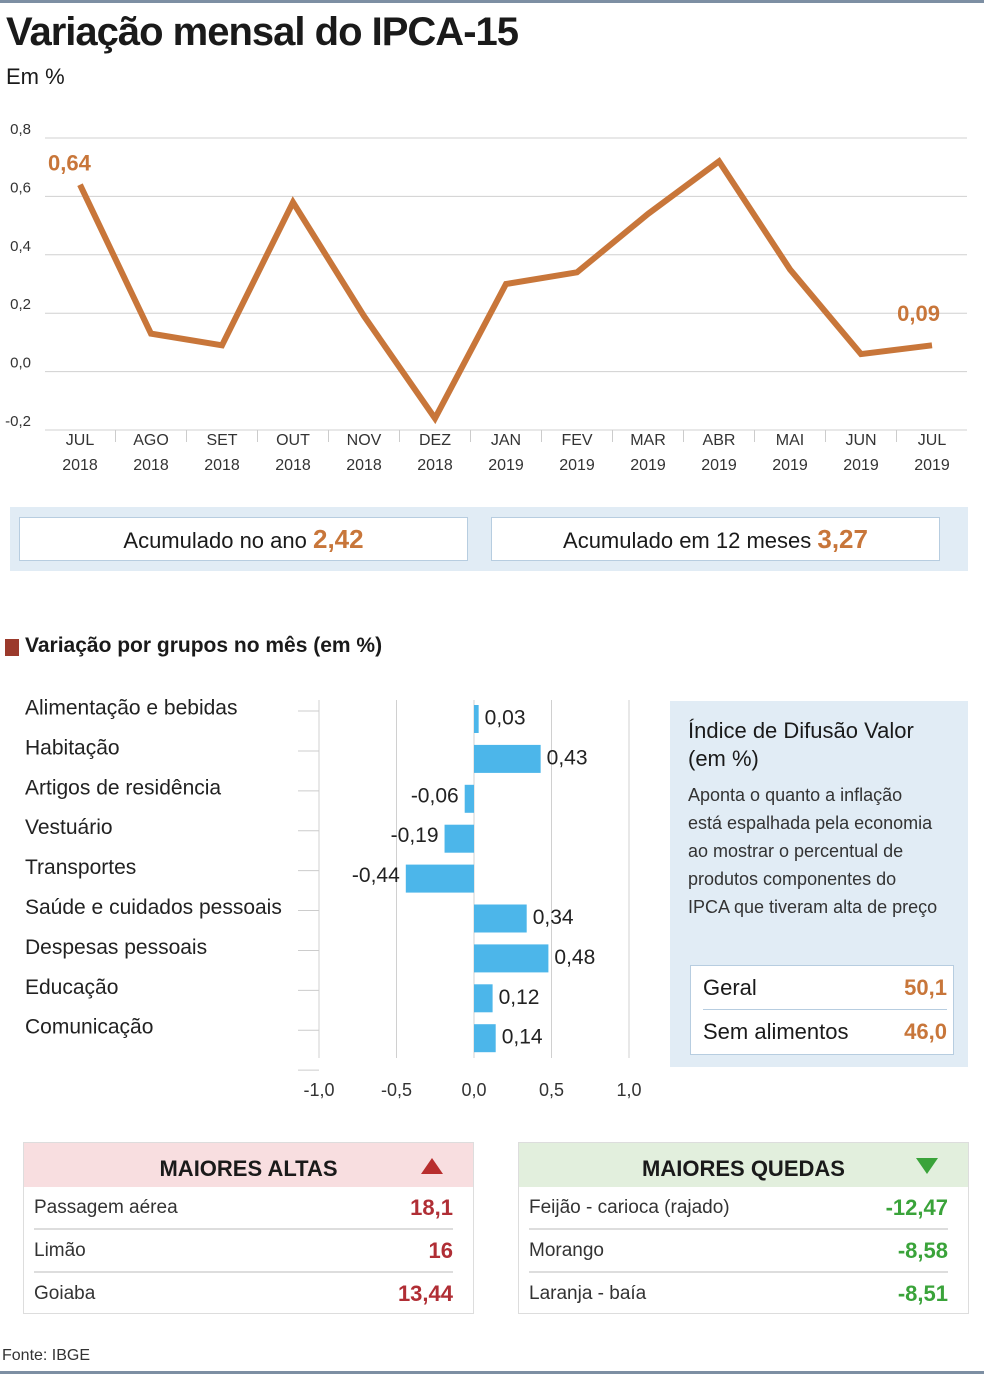 The height and width of the screenshot is (1374, 984). What do you see at coordinates (116, 947) in the screenshot?
I see `category-label: Despesas pessoais` at bounding box center [116, 947].